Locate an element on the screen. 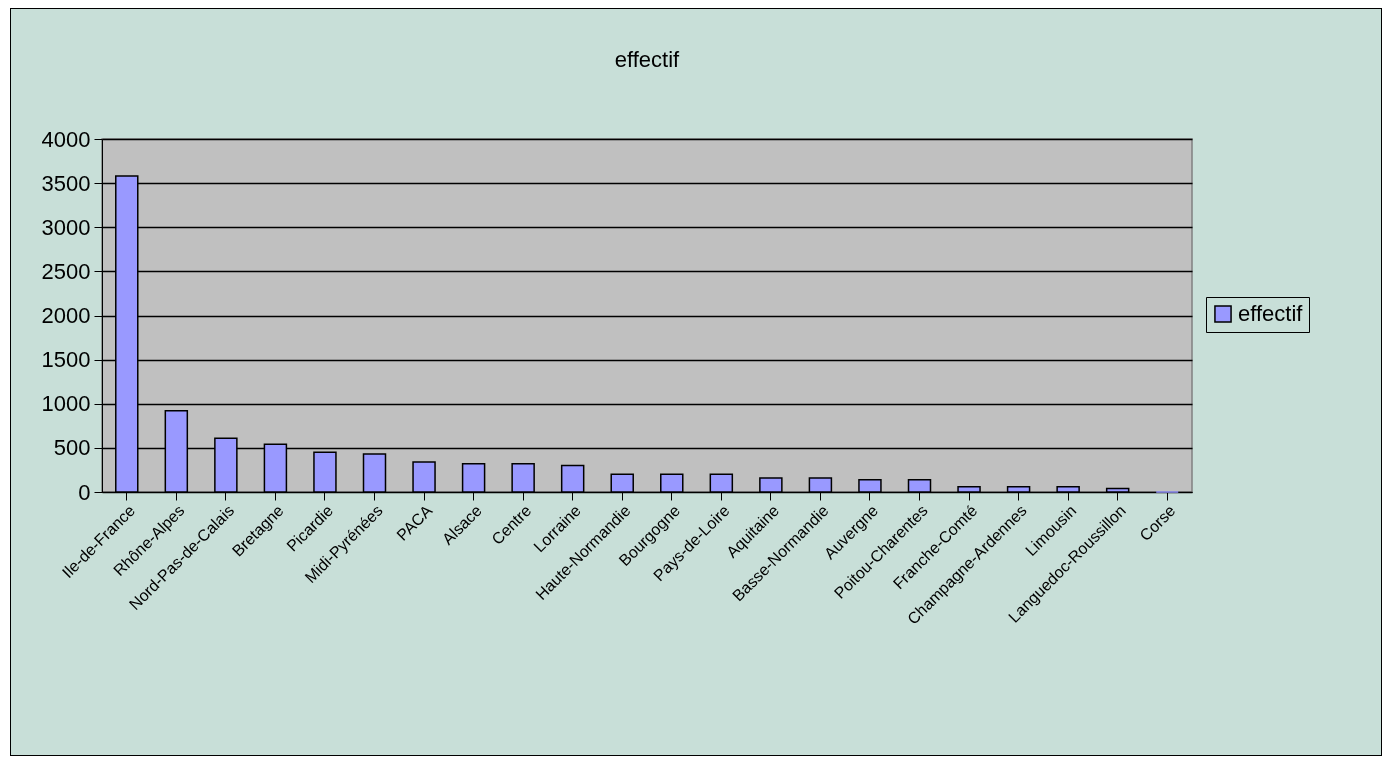  y-tick-label: 4000 is located at coordinates (66, 139).